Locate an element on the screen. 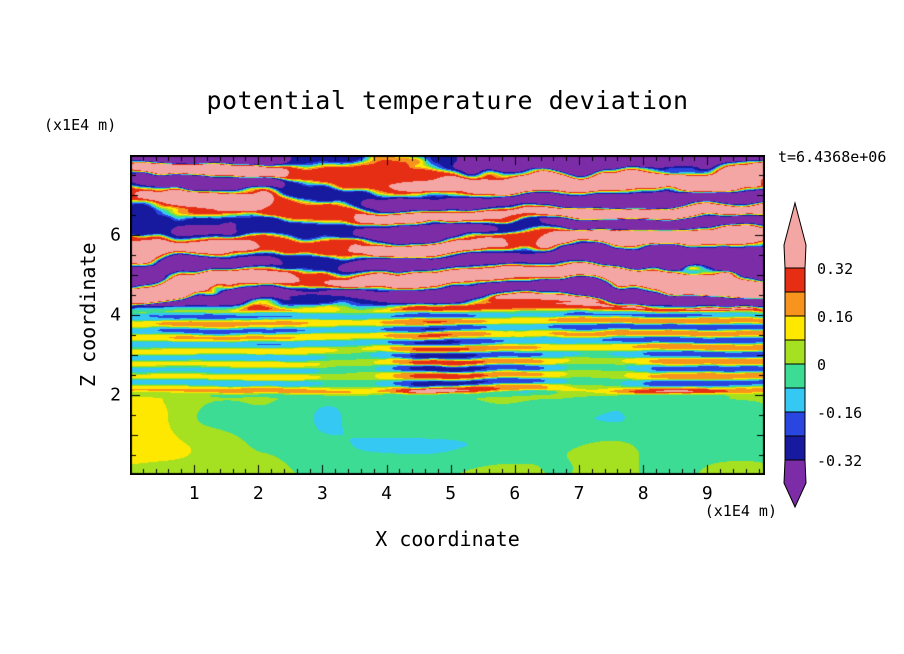 The height and width of the screenshot is (654, 904). x-tick-label: 6 is located at coordinates (515, 493).